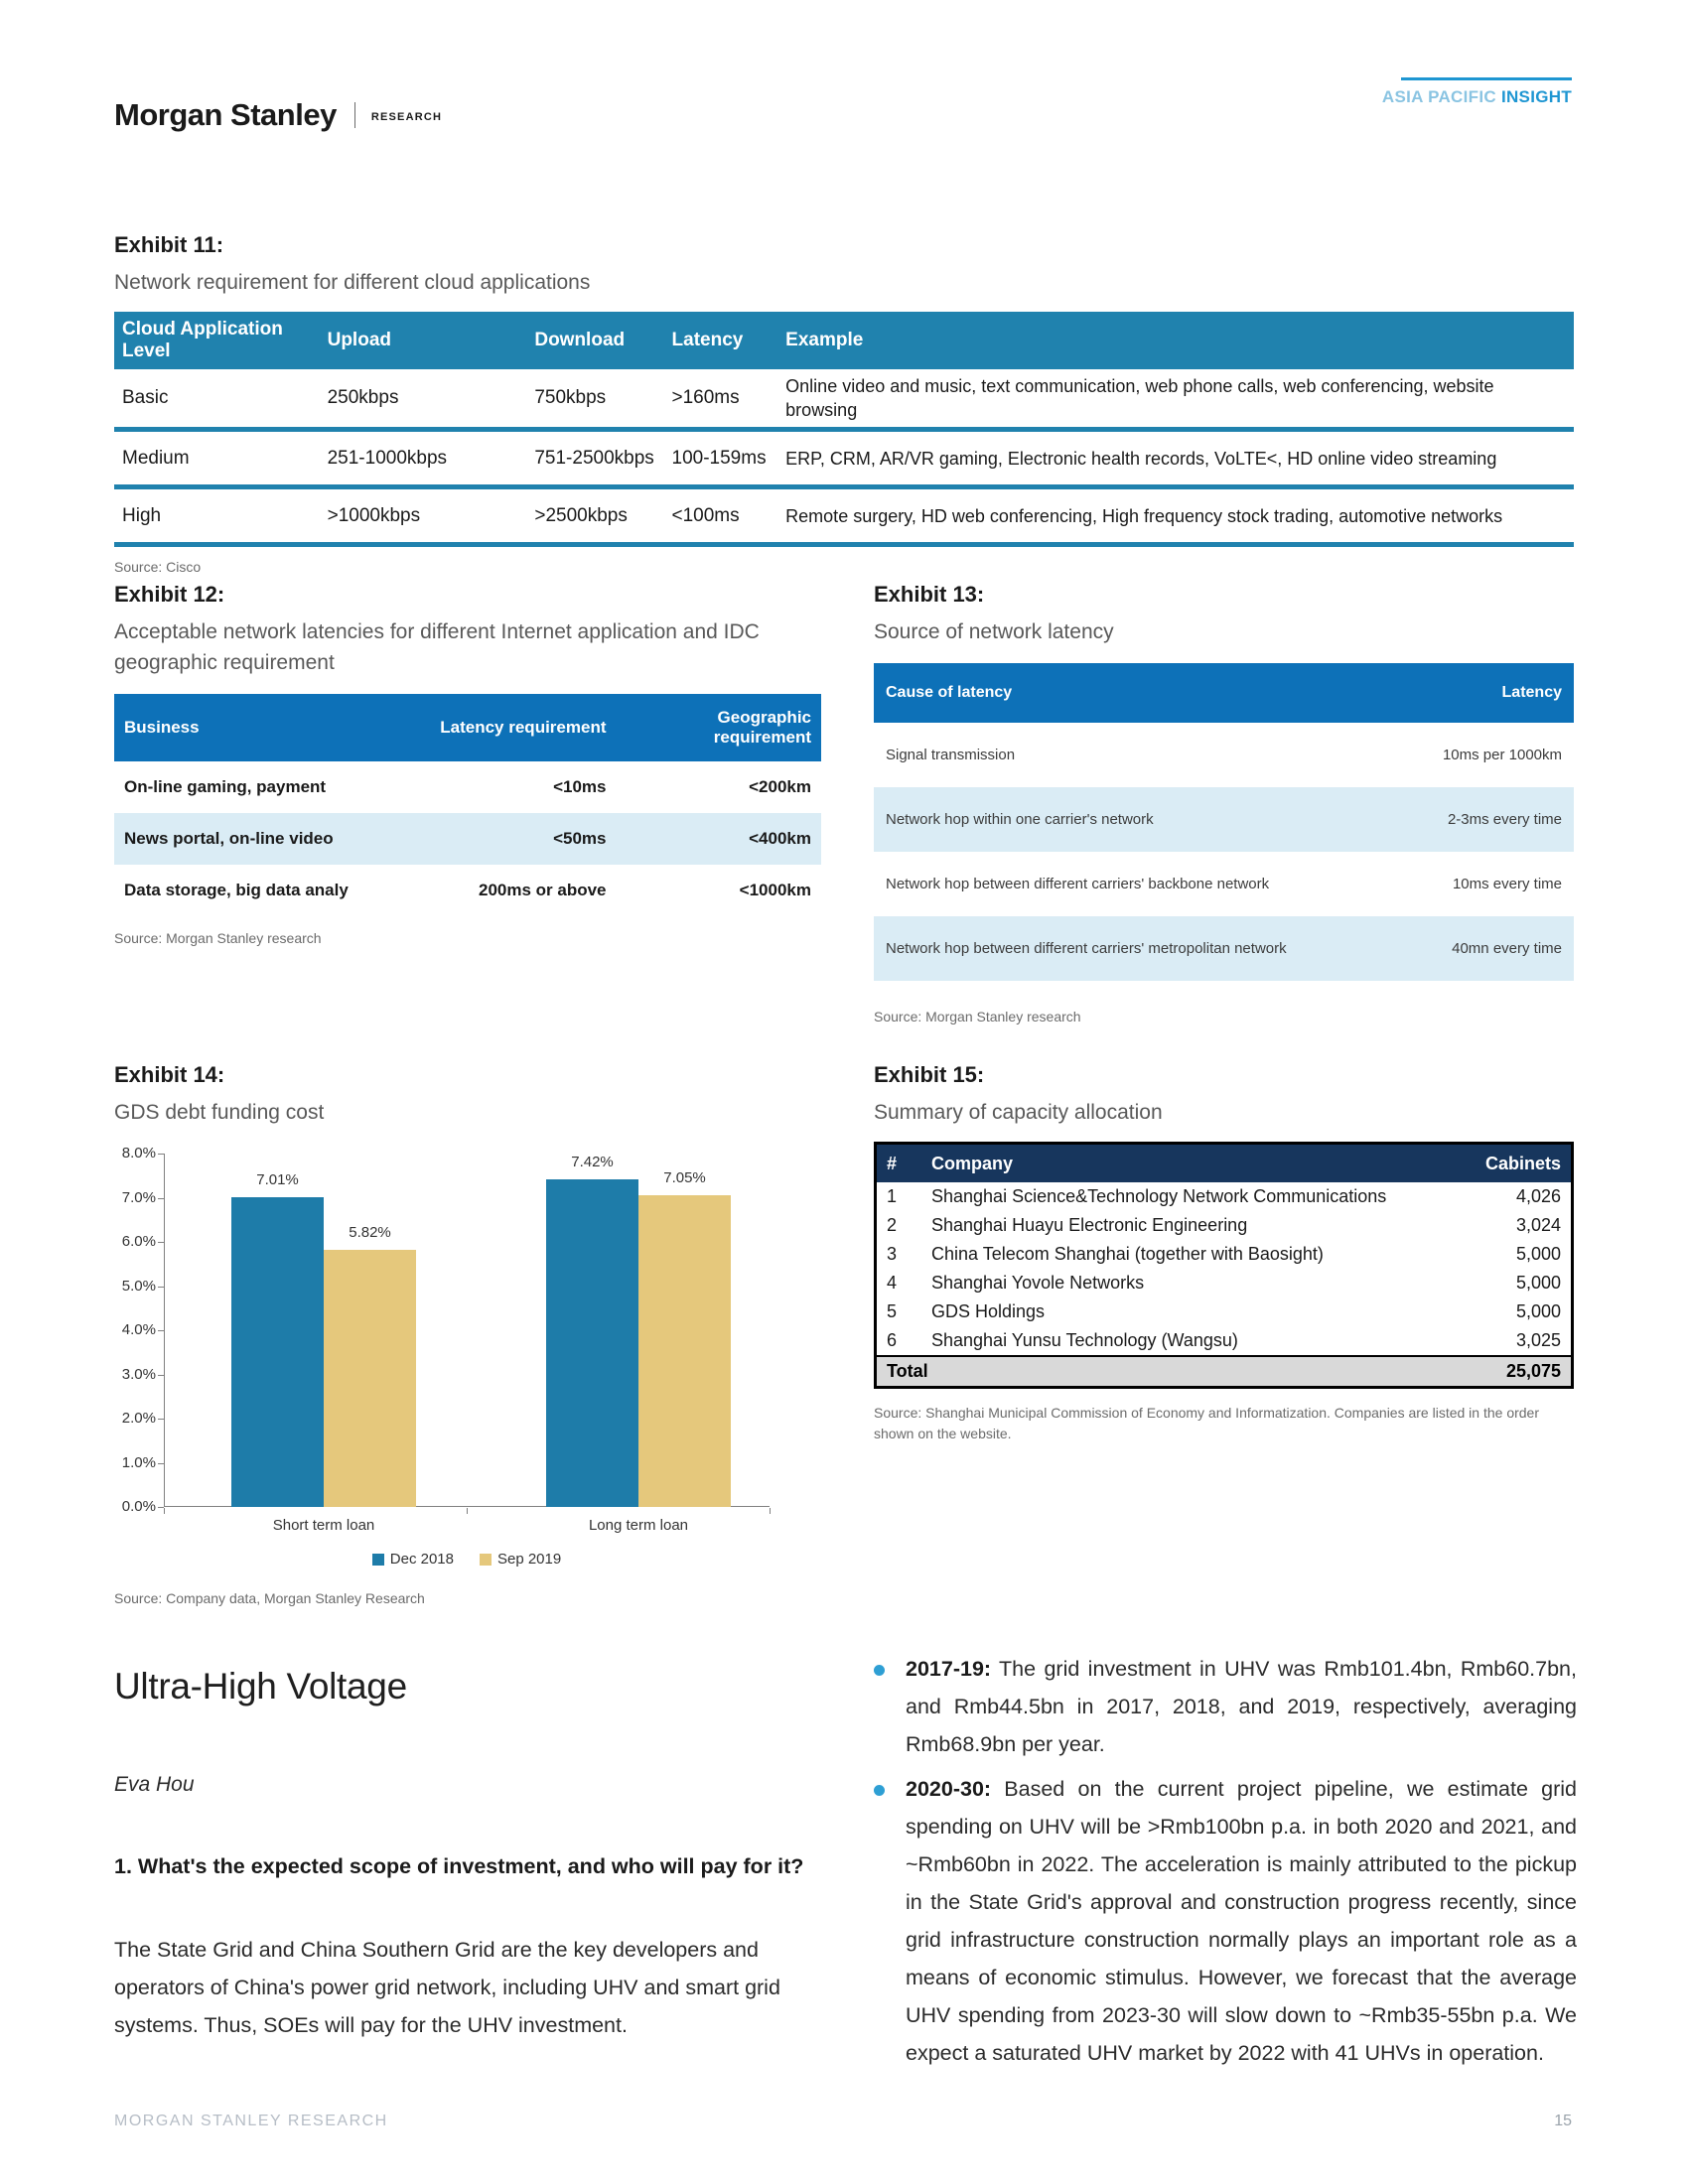 The width and height of the screenshot is (1688, 2184). I want to click on page-number: 15, so click(1563, 2121).